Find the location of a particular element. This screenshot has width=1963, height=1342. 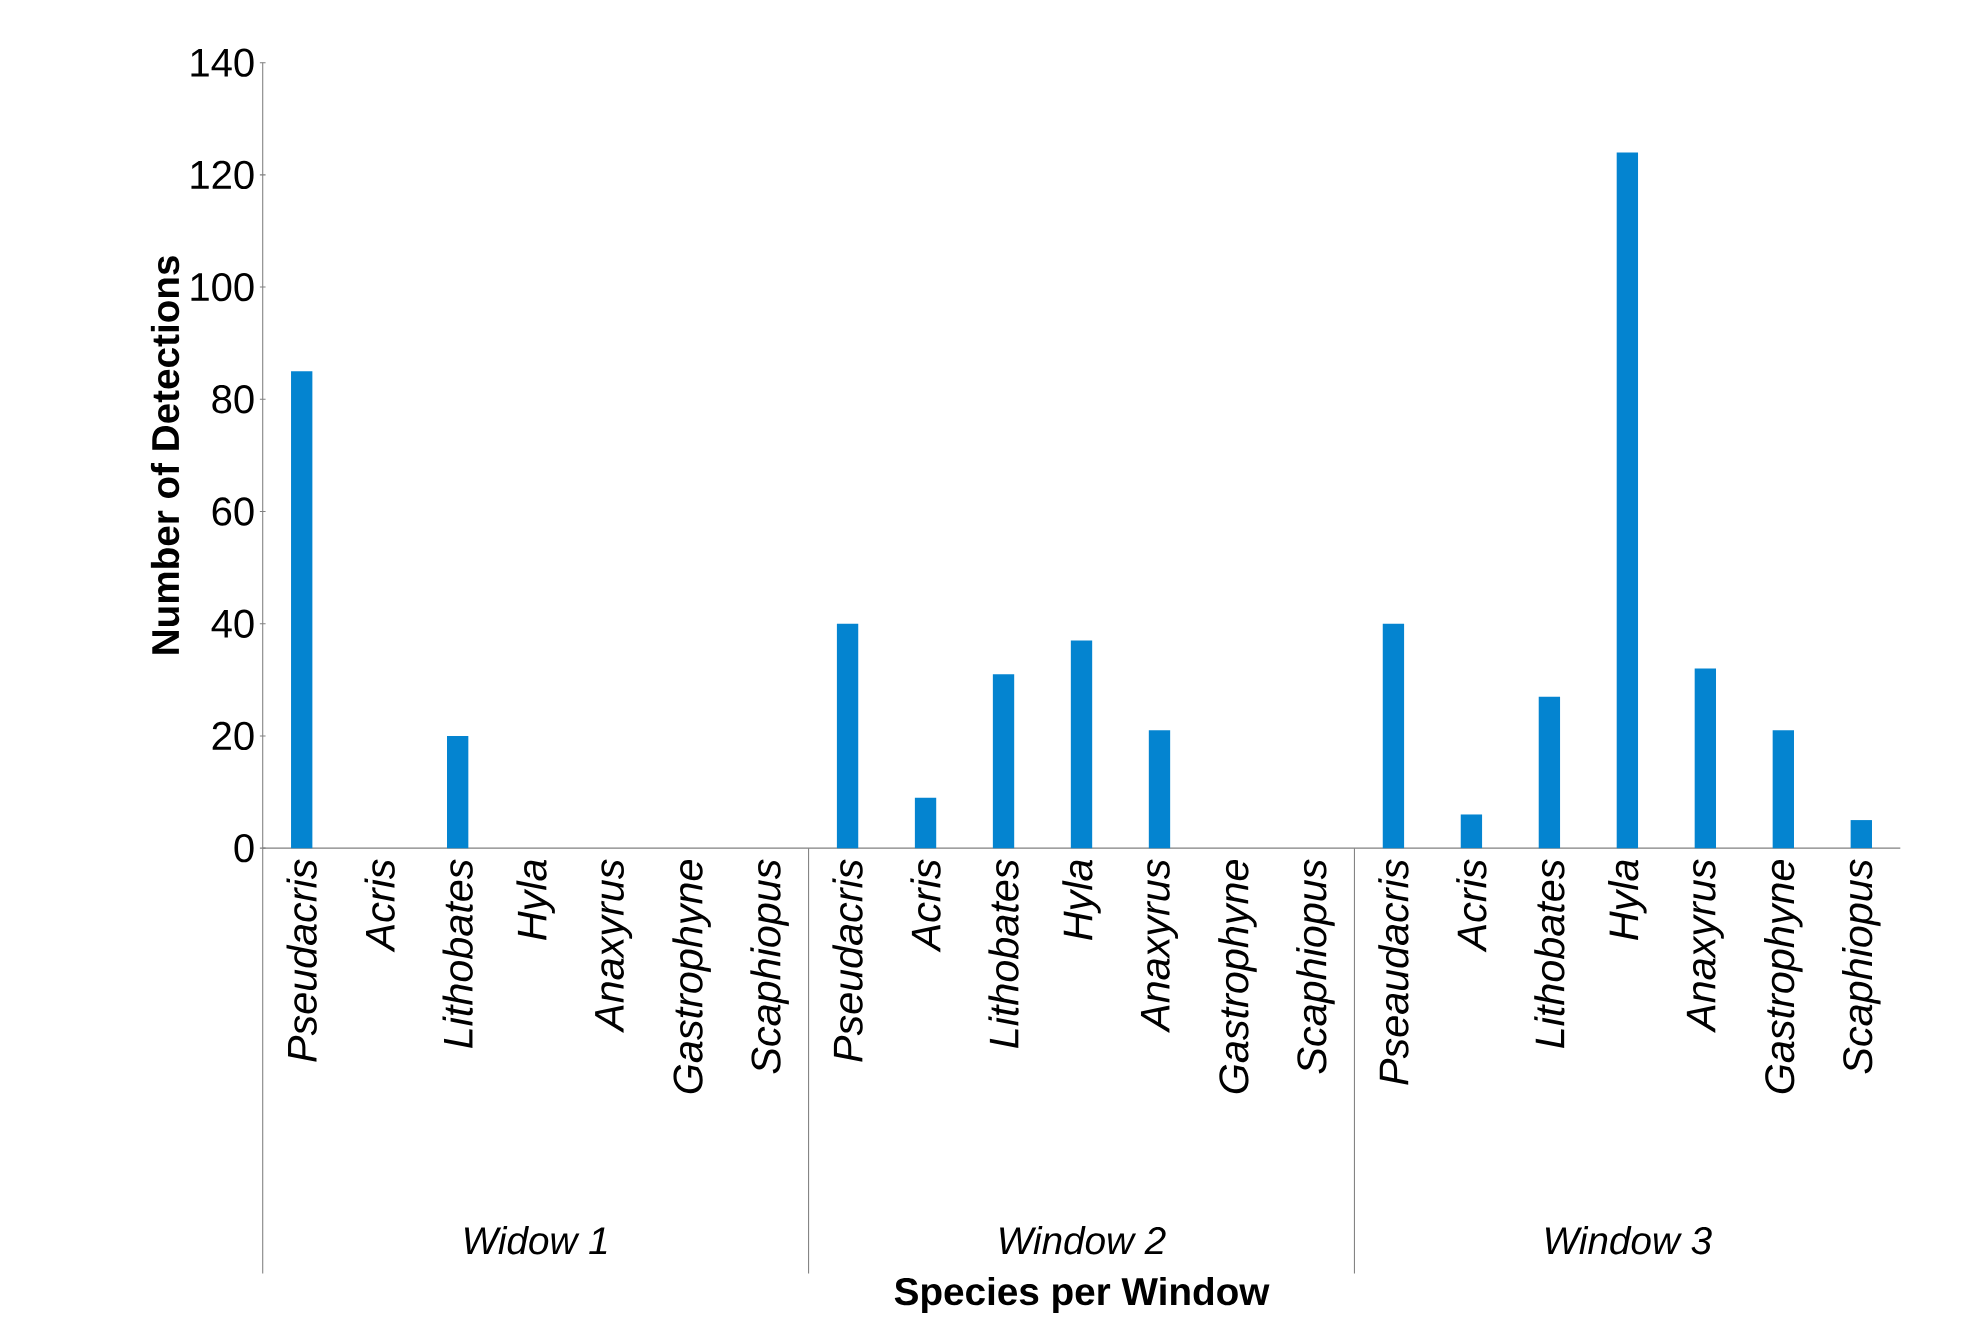

y-axis-title: Number of Detections is located at coordinates (165, 455).